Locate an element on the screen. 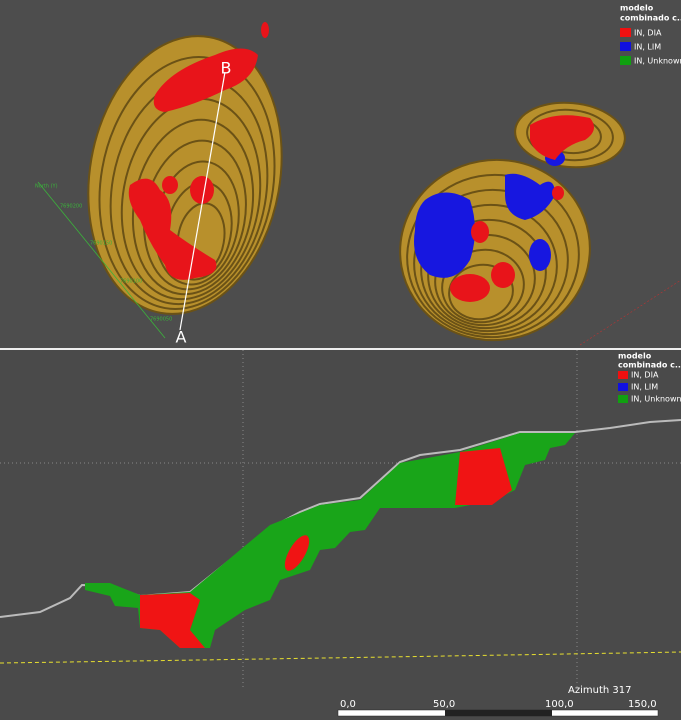 The height and width of the screenshot is (720, 681). divider is located at coordinates (340, 349).